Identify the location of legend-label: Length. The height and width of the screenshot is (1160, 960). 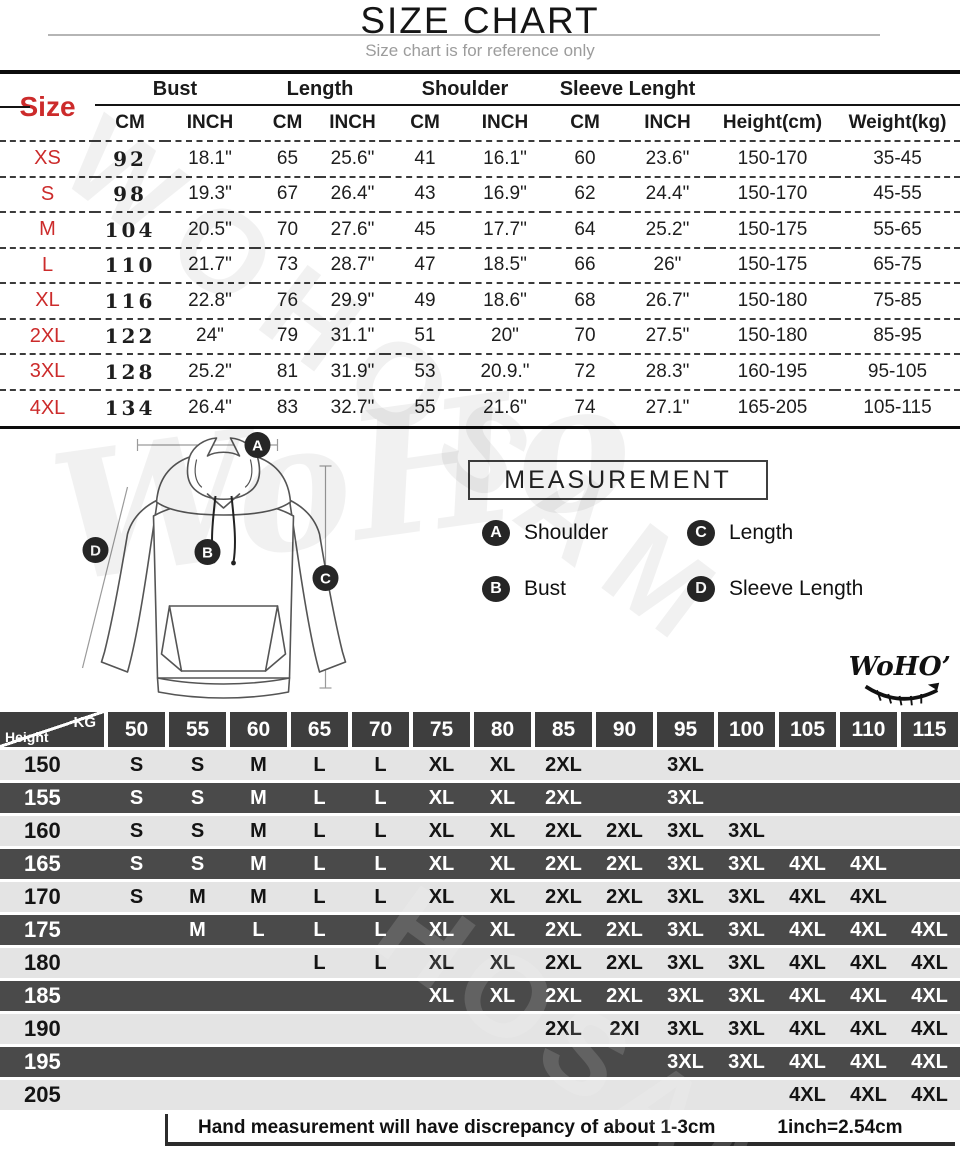
(761, 532).